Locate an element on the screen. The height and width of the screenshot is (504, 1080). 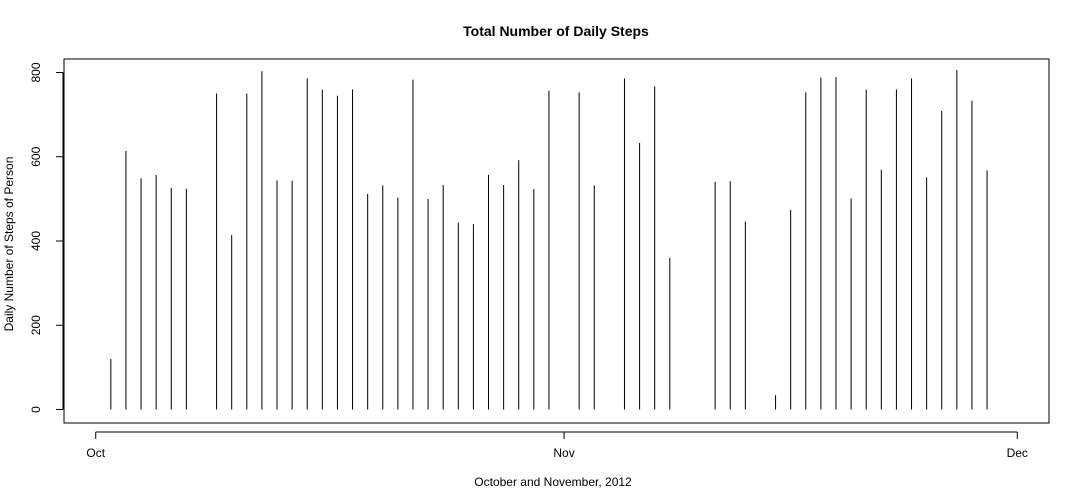
x-axis: Oct Nov Dec is located at coordinates (557, 445).